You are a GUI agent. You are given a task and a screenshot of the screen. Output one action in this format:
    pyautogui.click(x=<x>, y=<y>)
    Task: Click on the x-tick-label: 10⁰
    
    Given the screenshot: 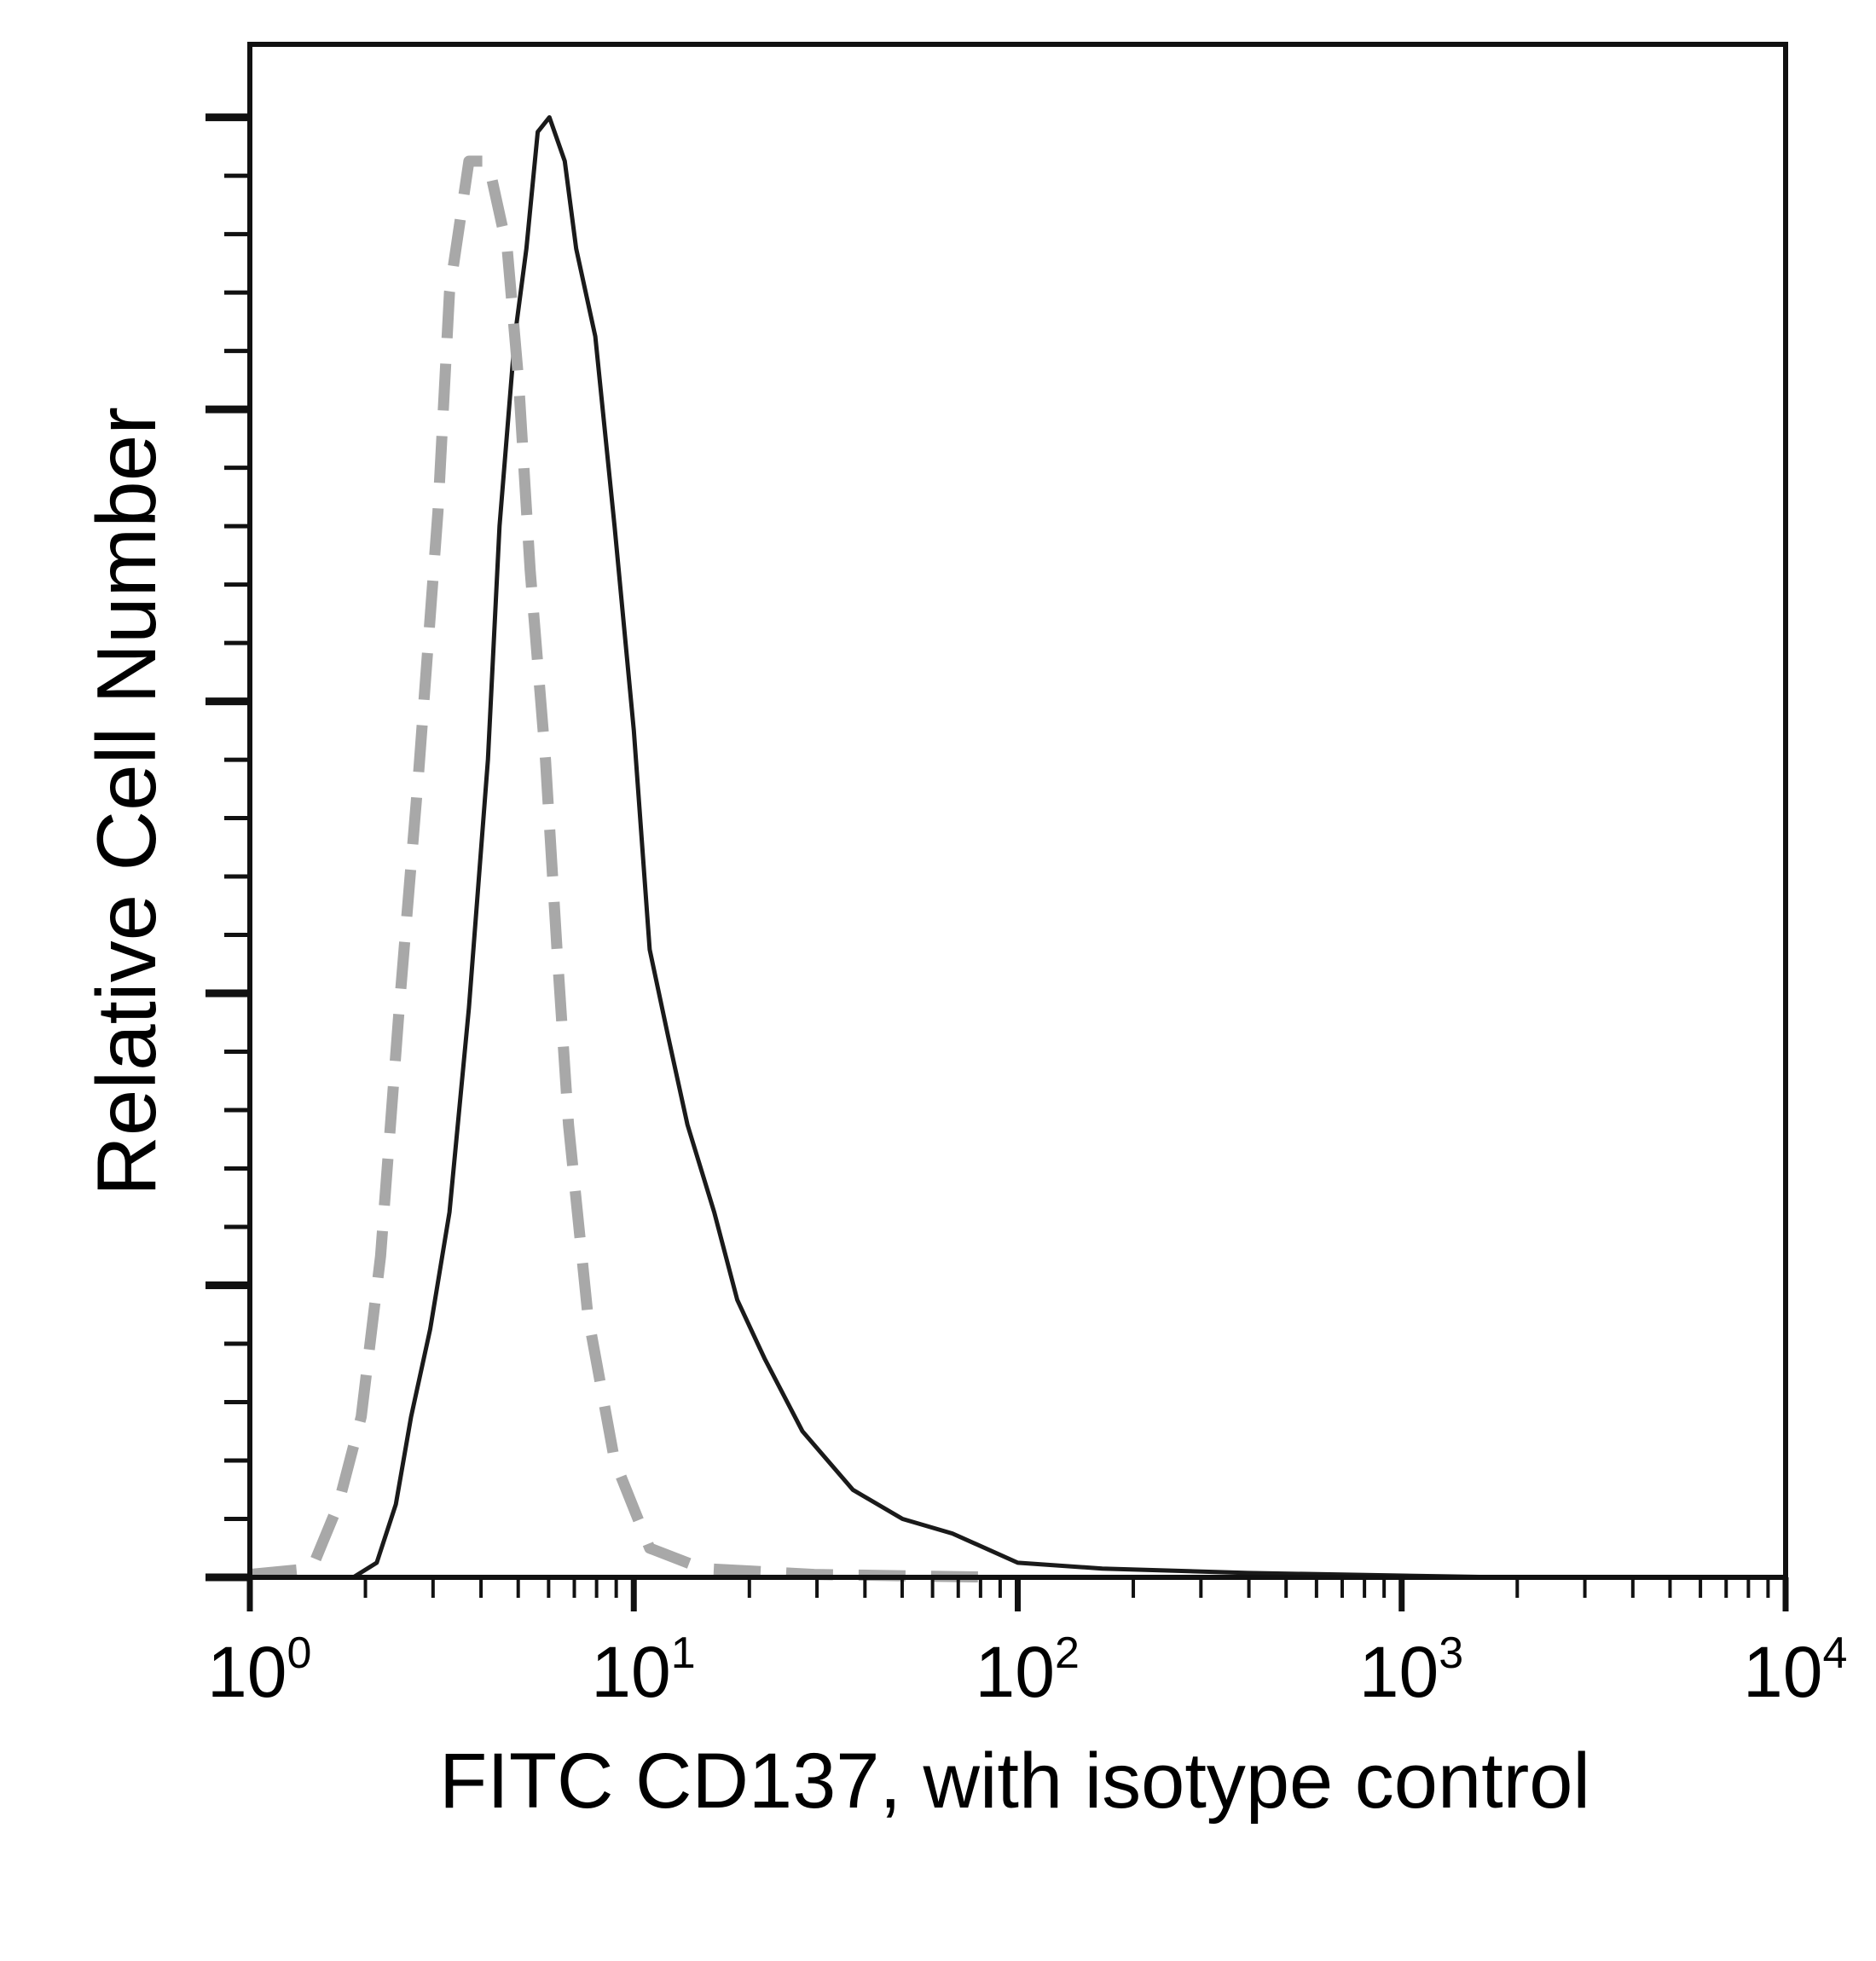 What is the action you would take?
    pyautogui.click(x=259, y=1670)
    